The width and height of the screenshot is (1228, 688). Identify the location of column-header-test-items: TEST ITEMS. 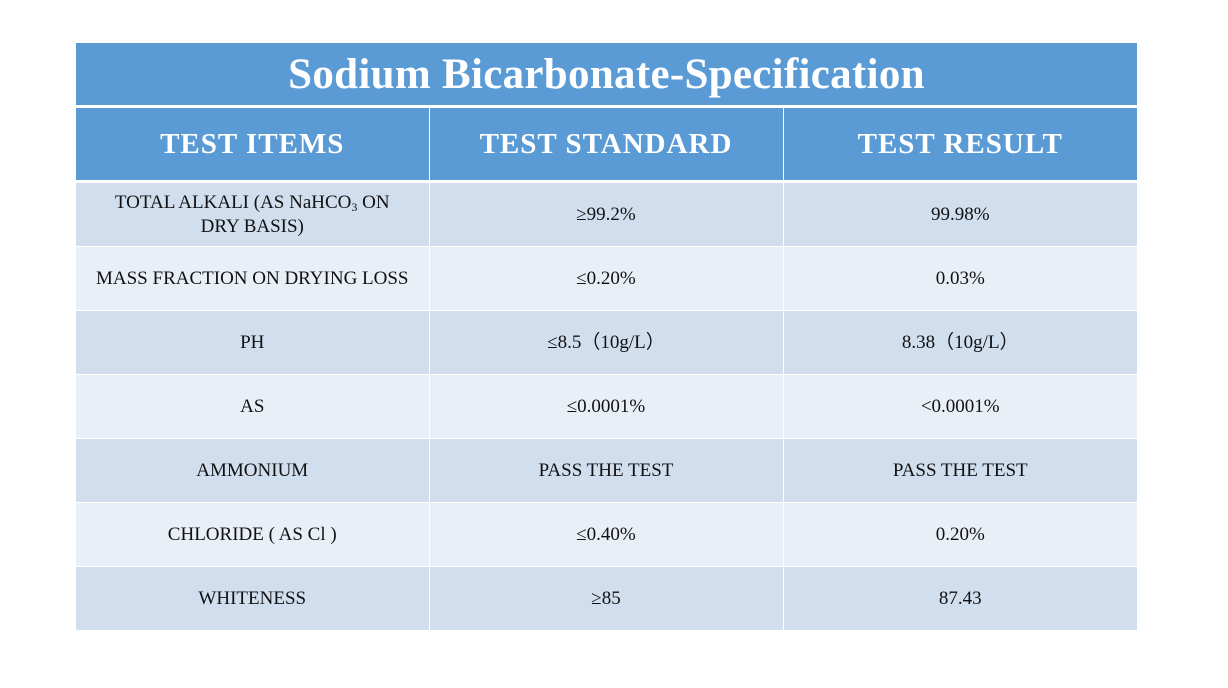
(253, 145).